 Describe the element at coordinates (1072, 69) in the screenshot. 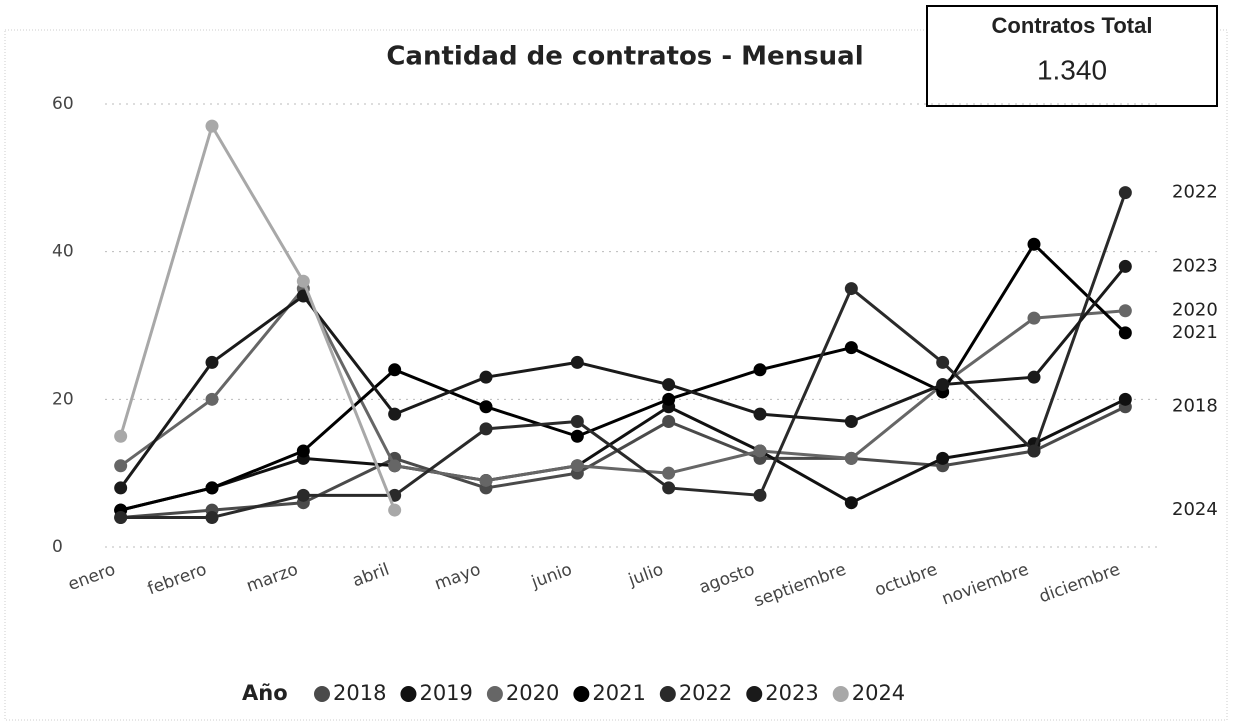

I see `kpi-value: 1.340` at that location.